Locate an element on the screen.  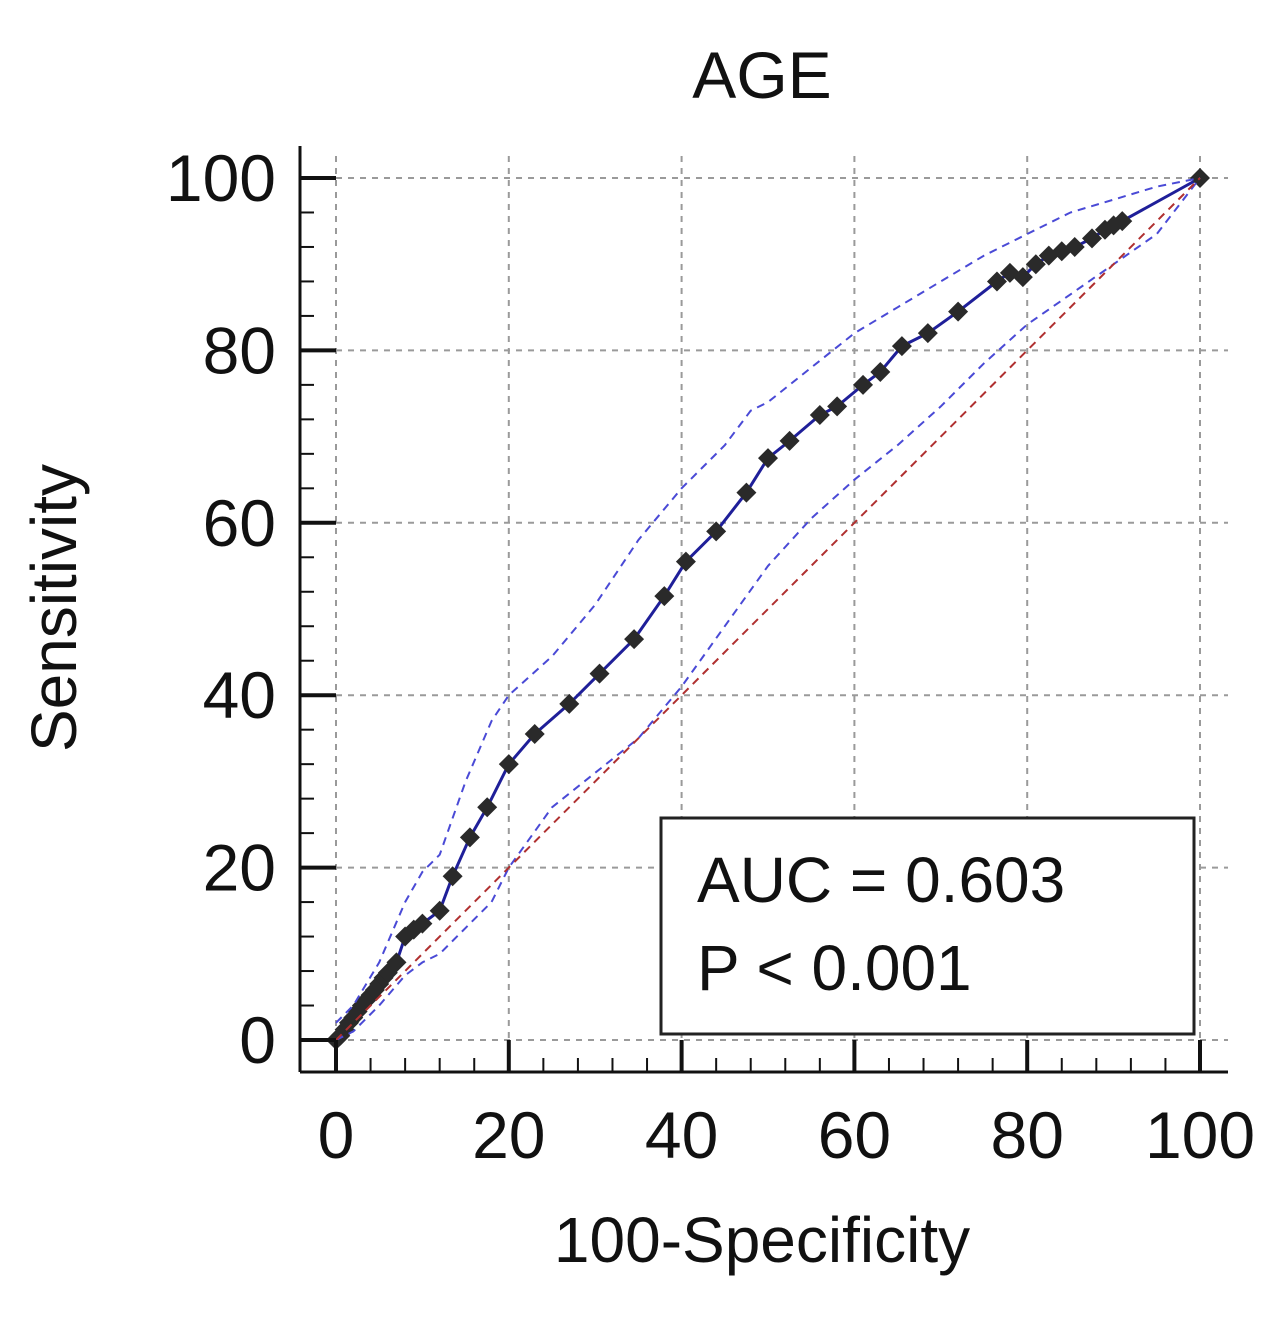
chart-title: AGE is located at coordinates (761, 75).